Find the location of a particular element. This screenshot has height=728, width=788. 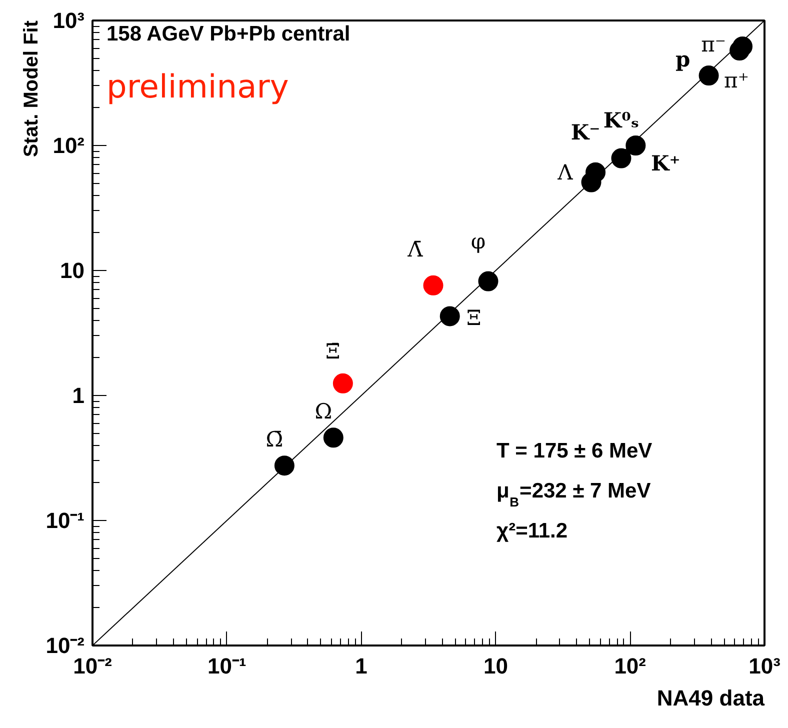

y-tick-label: 10⁻² is located at coordinates (65, 645).